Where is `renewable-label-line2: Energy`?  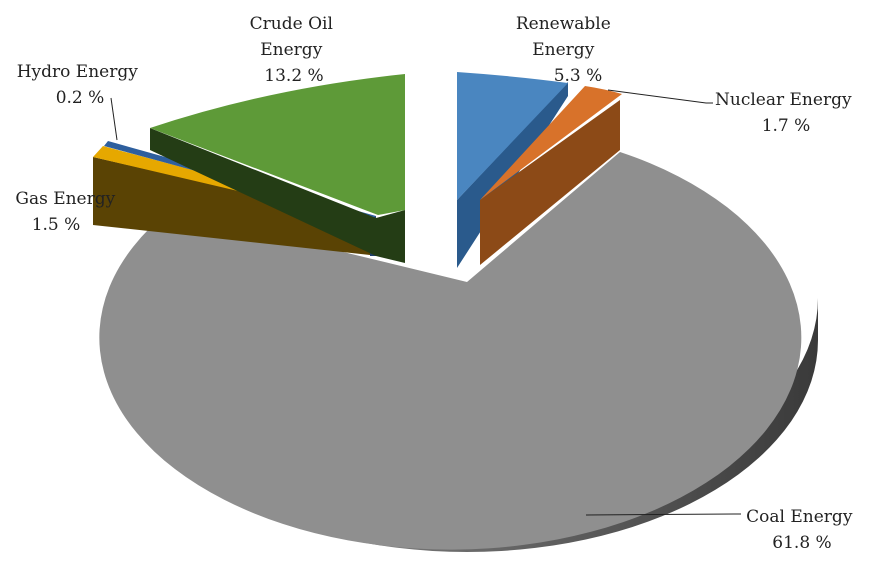 renewable-label-line2: Energy is located at coordinates (563, 50).